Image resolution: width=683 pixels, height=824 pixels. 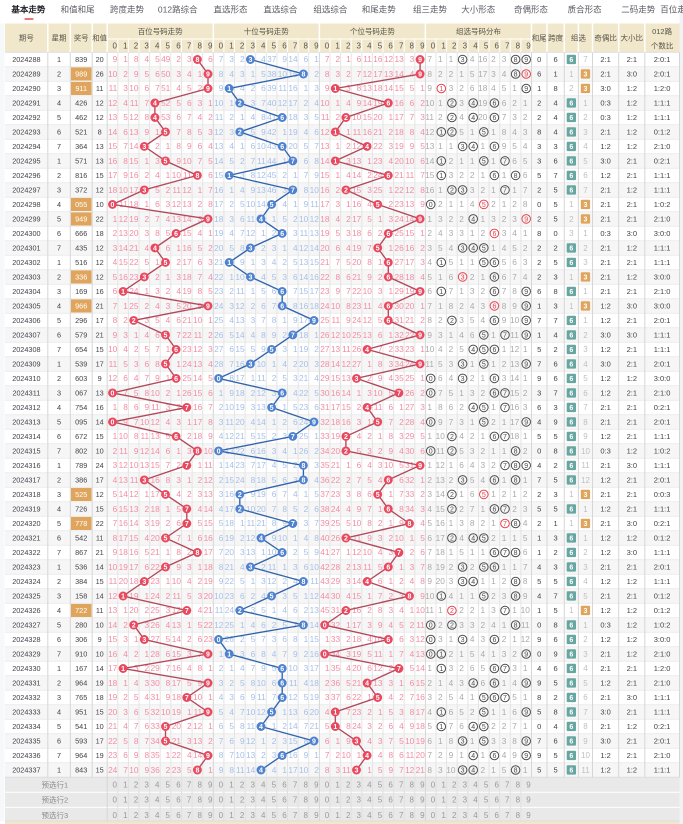 I want to click on svg-text: 26, so click(x=357, y=349).